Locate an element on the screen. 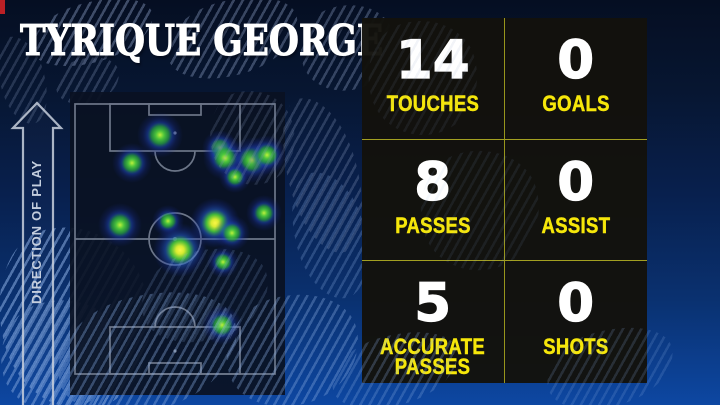 The height and width of the screenshot is (405, 720). stat-assist-label: ASSIST is located at coordinates (576, 225).